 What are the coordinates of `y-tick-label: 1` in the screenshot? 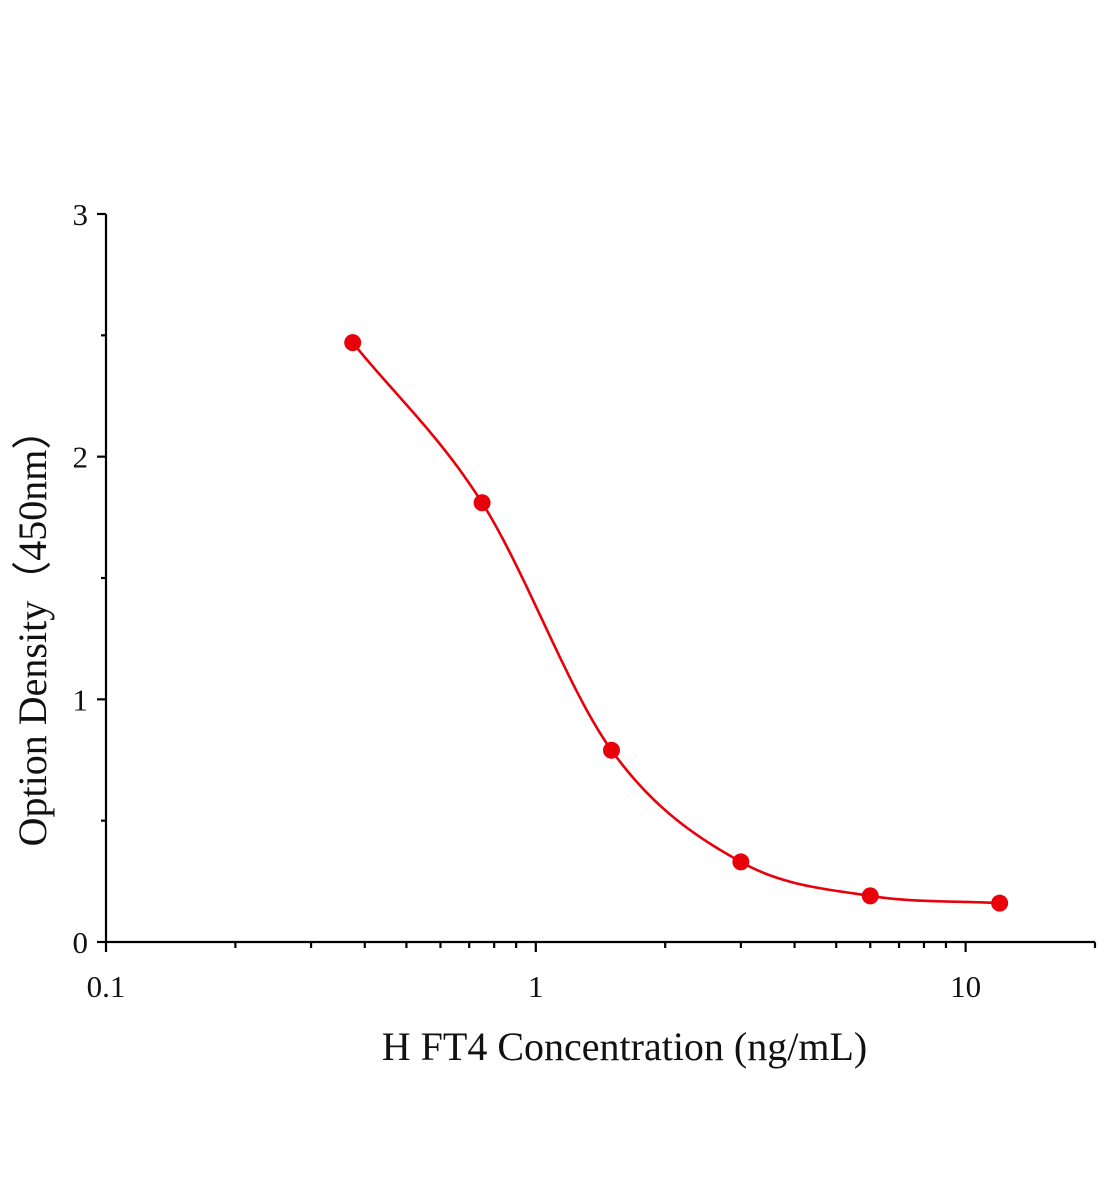 It's located at (81, 699).